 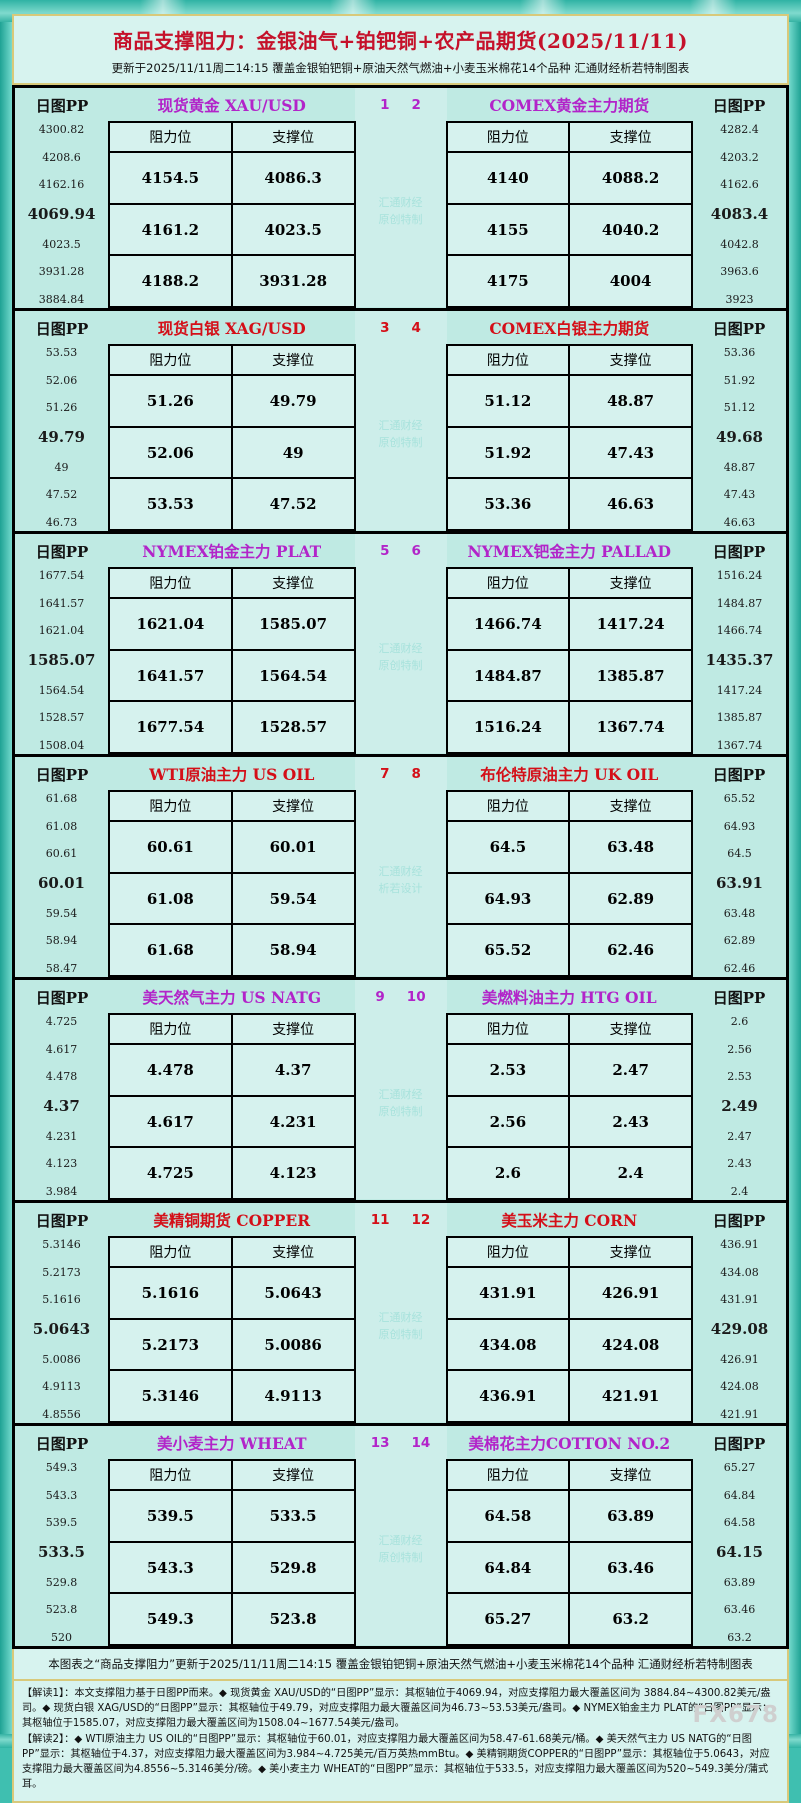 I want to click on pivot-column-right: 65.52 64.93 64.5 63.91 63.48 62.89 62.46, so click(x=739, y=883).